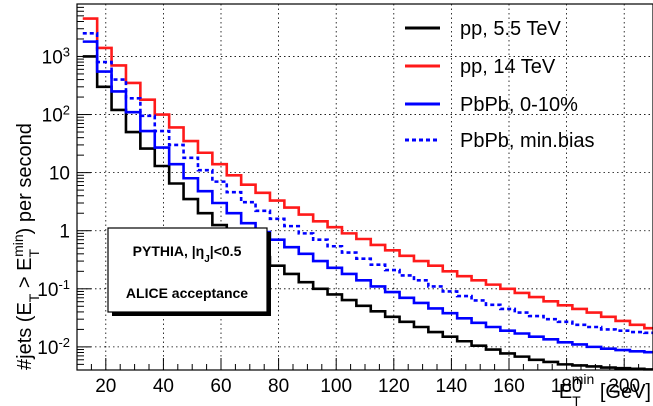 The width and height of the screenshot is (653, 406). What do you see at coordinates (187, 293) in the screenshot?
I see `annotation-line-2: ALICE acceptance` at bounding box center [187, 293].